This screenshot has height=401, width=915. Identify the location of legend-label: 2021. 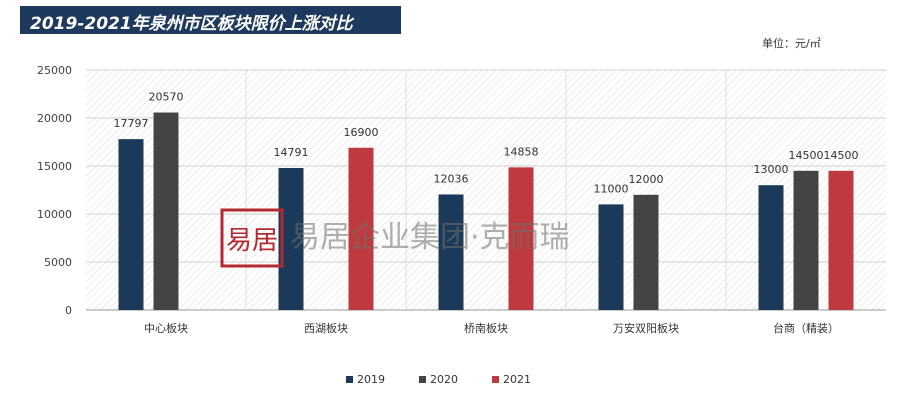
(517, 379).